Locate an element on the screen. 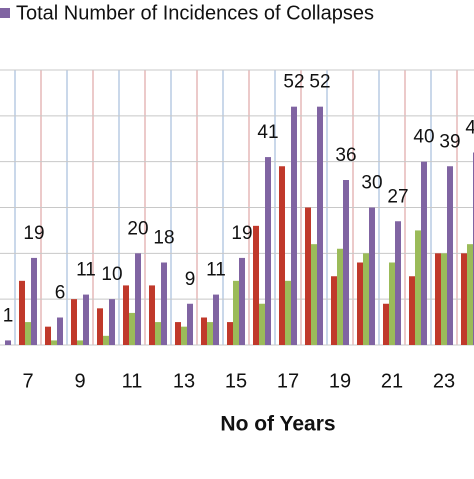 Image resolution: width=474 pixels, height=479 pixels. value-label: 39 is located at coordinates (449, 141).